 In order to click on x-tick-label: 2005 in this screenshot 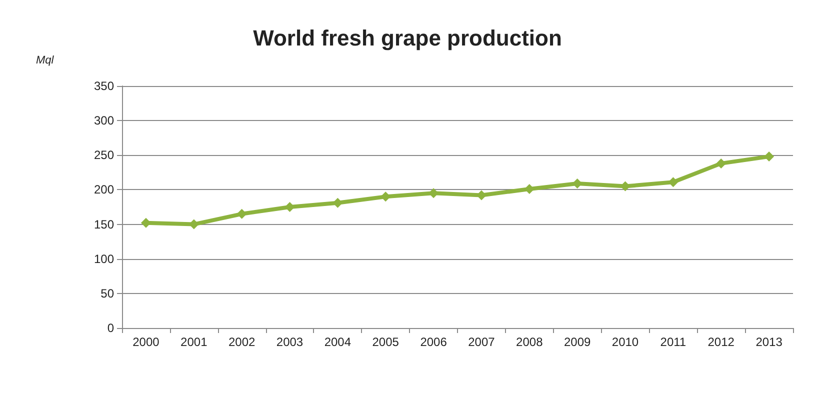, I will do `click(386, 342)`.